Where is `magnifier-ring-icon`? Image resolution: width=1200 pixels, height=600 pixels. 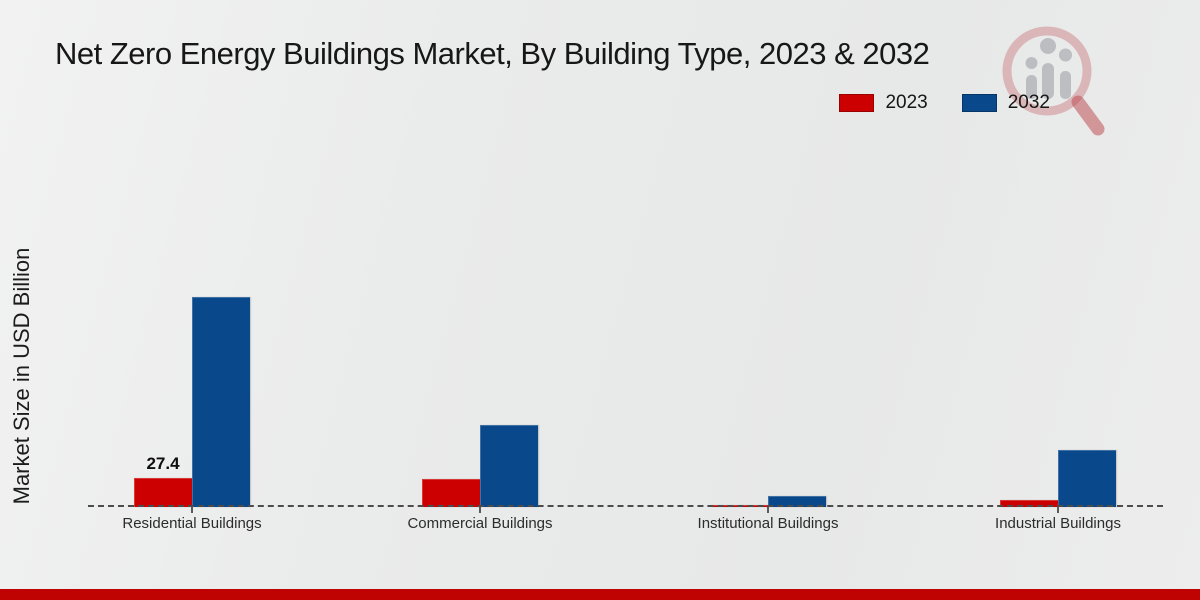
magnifier-ring-icon is located at coordinates (1047, 71).